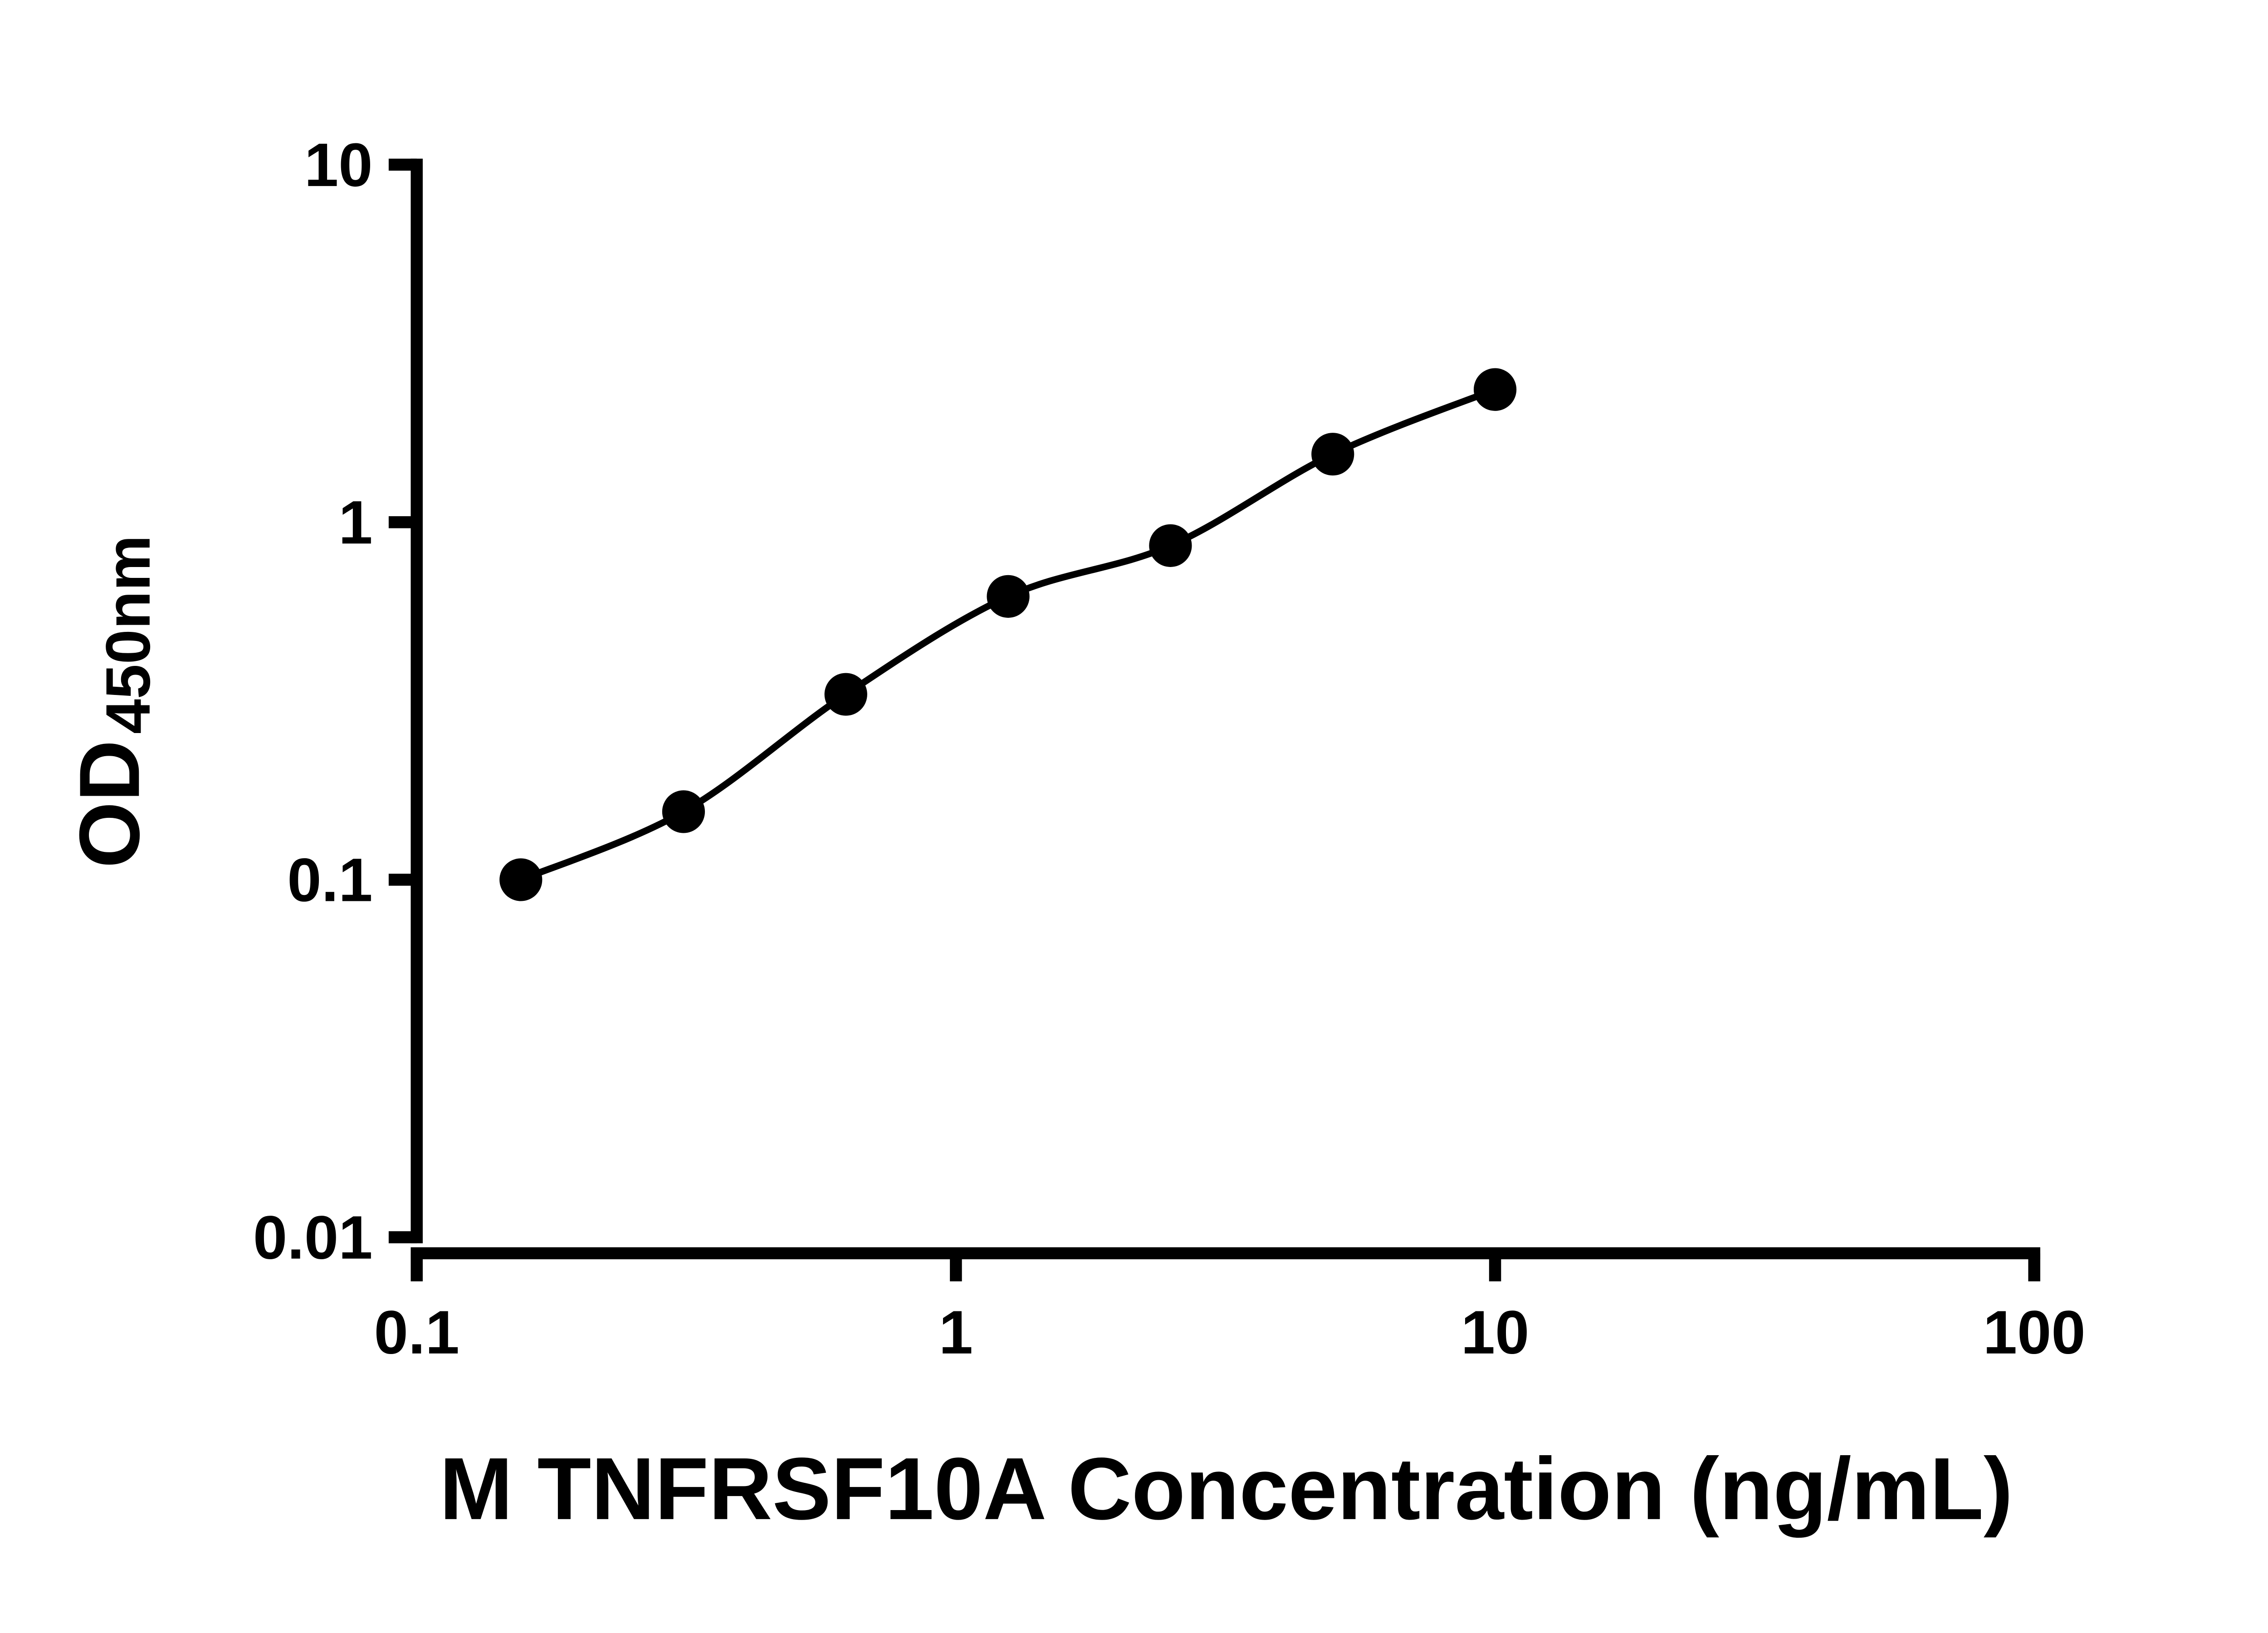 This screenshot has height=1633, width=2268. I want to click on x-tick-label: 0.1, so click(416, 1332).